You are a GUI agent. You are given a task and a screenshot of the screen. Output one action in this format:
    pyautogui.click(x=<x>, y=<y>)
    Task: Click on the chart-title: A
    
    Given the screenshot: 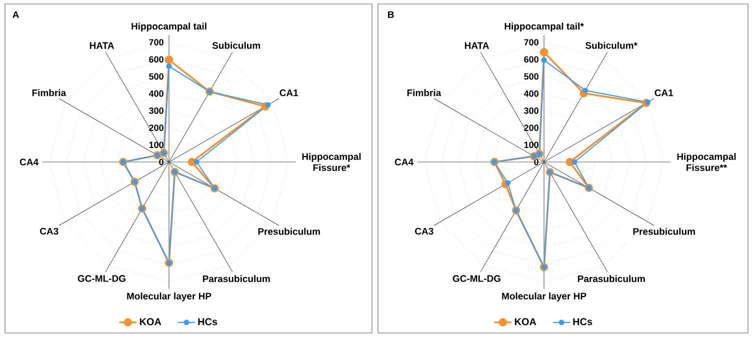 What is the action you would take?
    pyautogui.click(x=15, y=14)
    